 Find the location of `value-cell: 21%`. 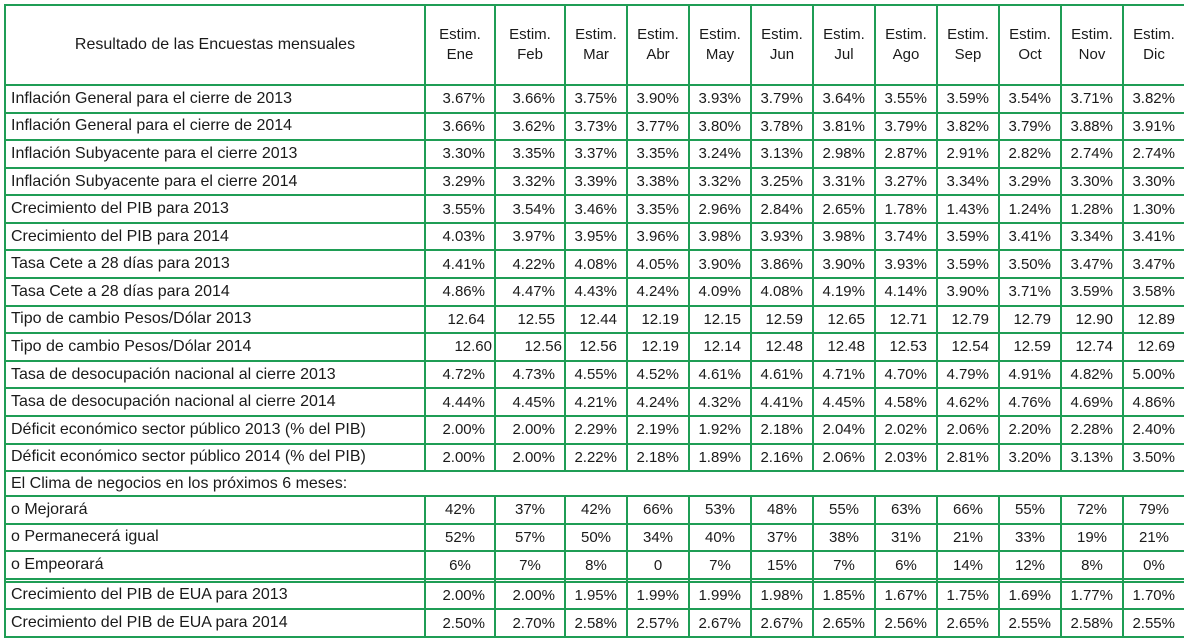

value-cell: 21% is located at coordinates (1153, 537).